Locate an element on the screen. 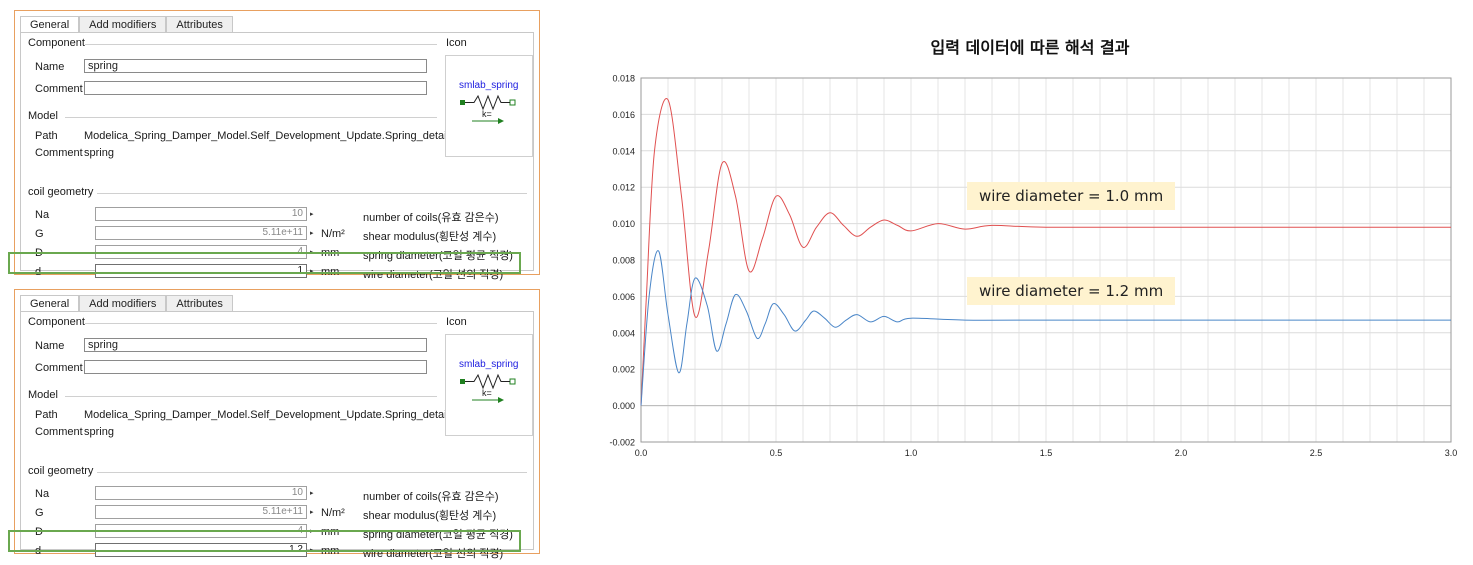 This screenshot has height=565, width=1473. annotation-series-1: wire diameter = 1.0 mm is located at coordinates (1071, 196).